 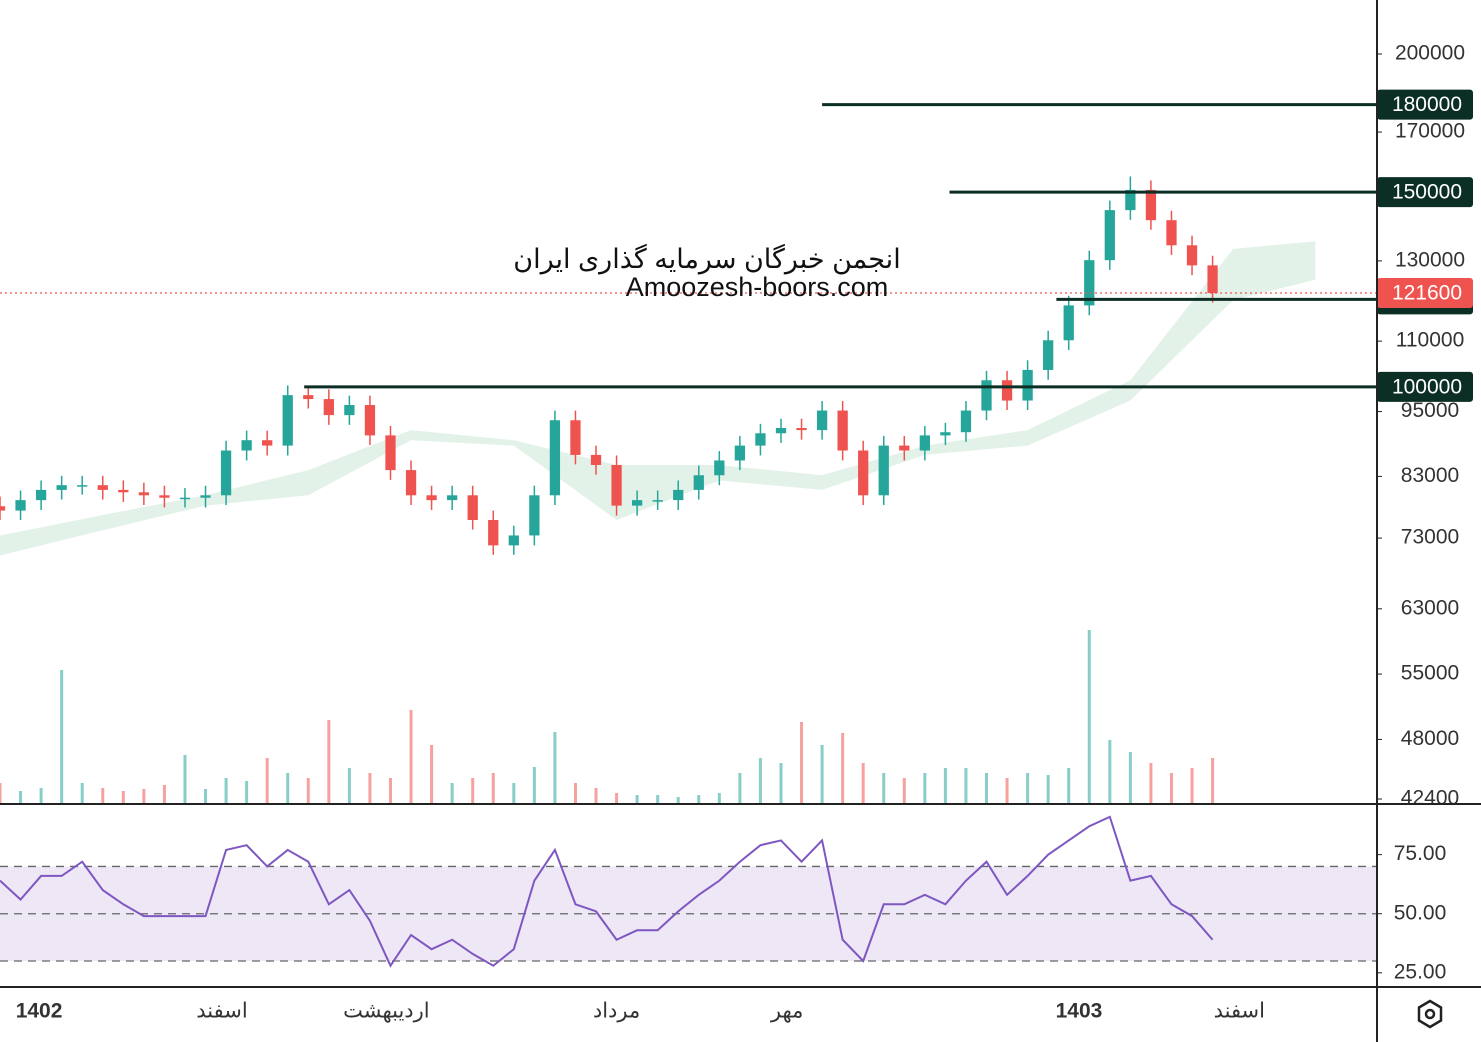 What do you see at coordinates (1430, 475) in the screenshot?
I see `y-tick-label: 83000` at bounding box center [1430, 475].